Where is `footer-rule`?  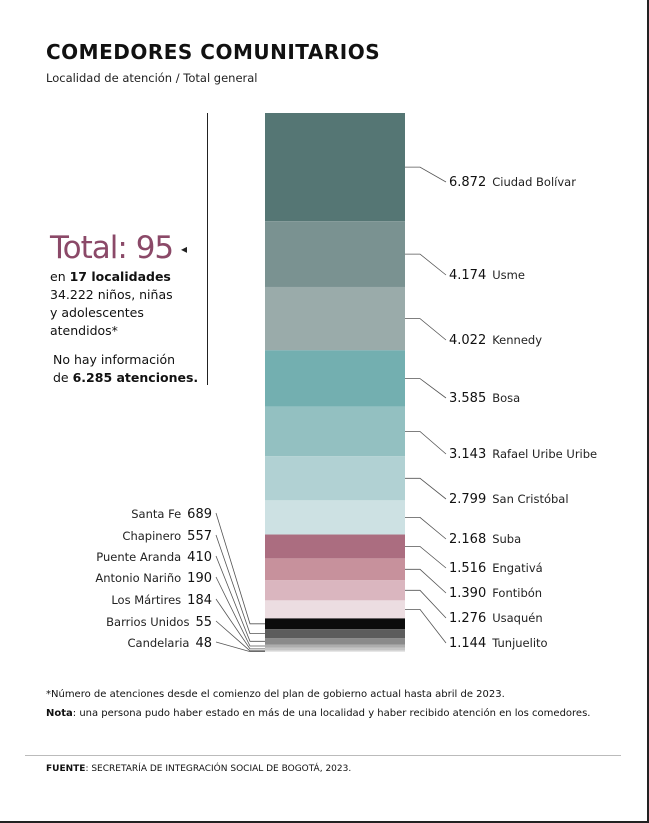
footer-rule is located at coordinates (323, 755).